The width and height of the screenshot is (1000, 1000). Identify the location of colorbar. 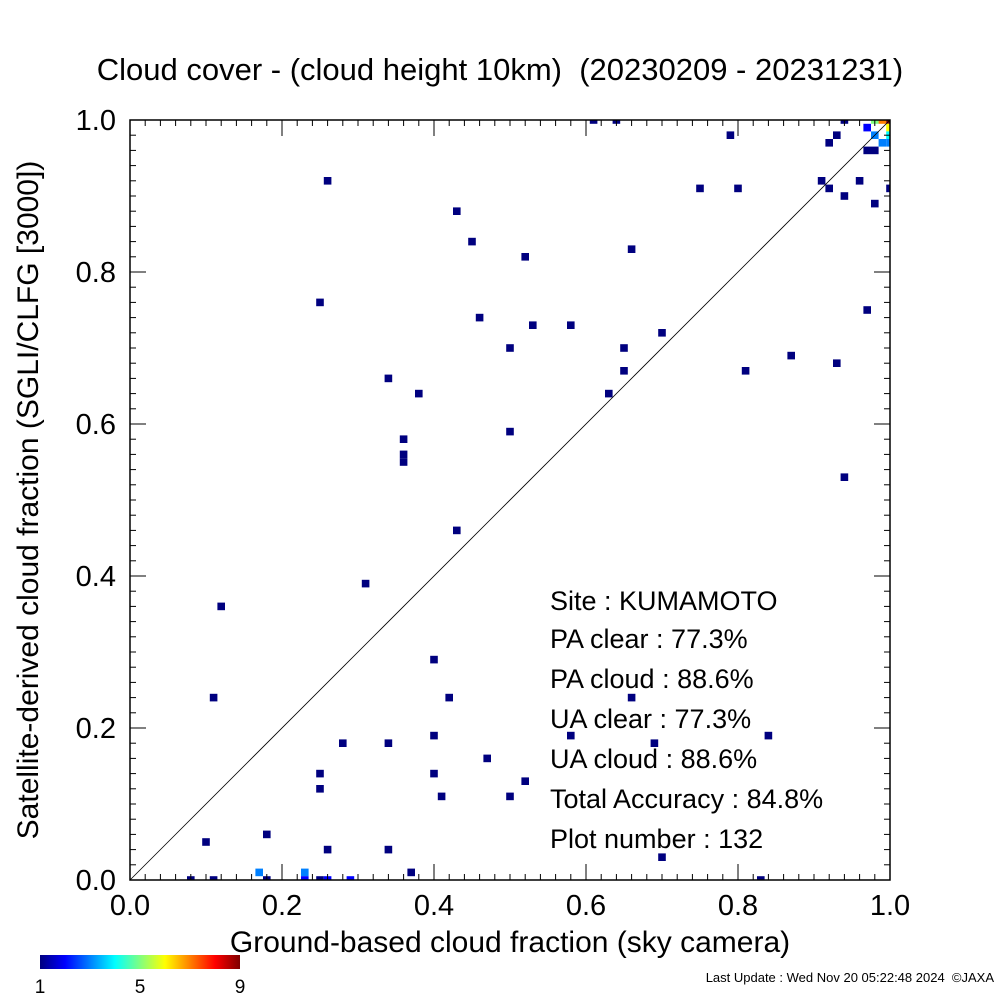
(140, 962).